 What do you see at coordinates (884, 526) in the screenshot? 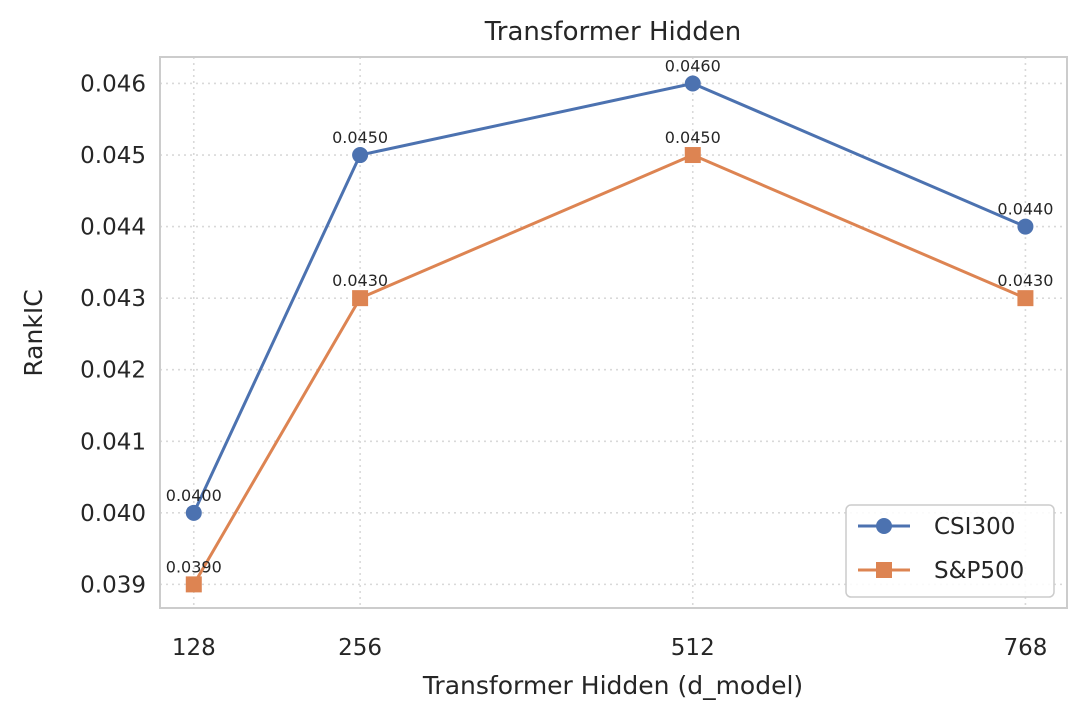
I see `legend-marker-csi300` at bounding box center [884, 526].